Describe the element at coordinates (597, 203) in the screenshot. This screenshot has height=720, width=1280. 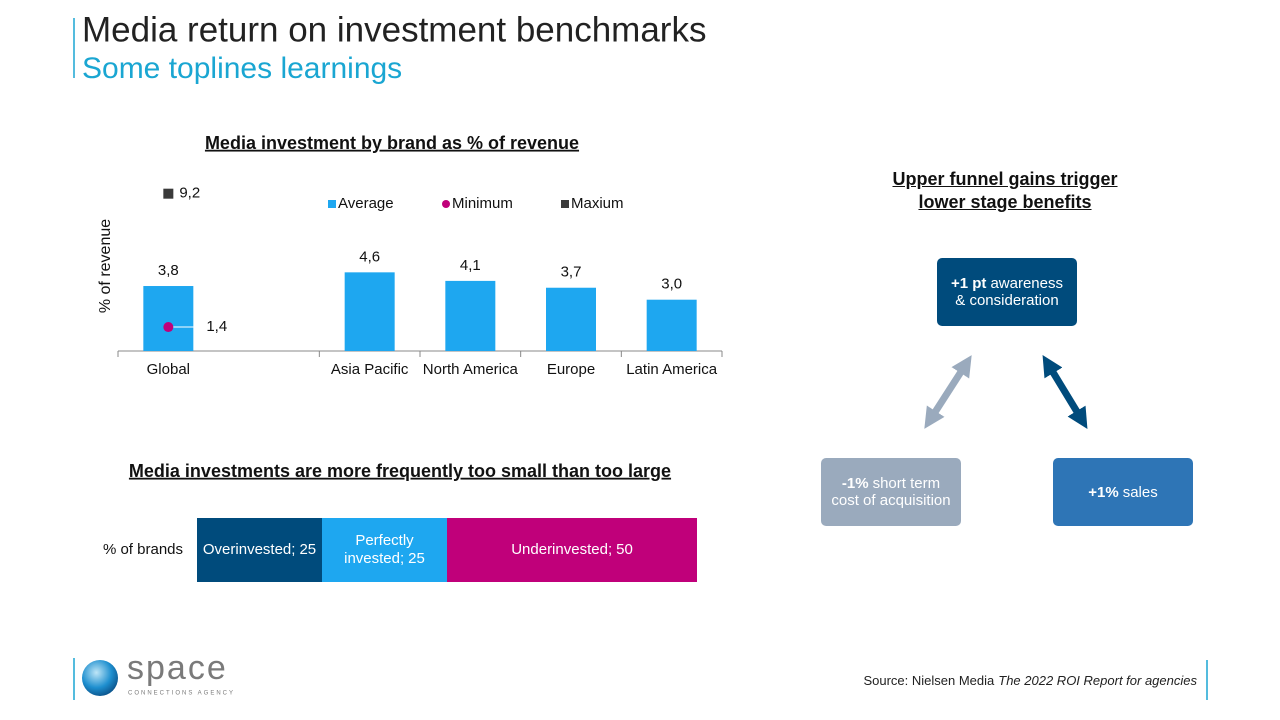
I see `legend-label: Maxium` at that location.